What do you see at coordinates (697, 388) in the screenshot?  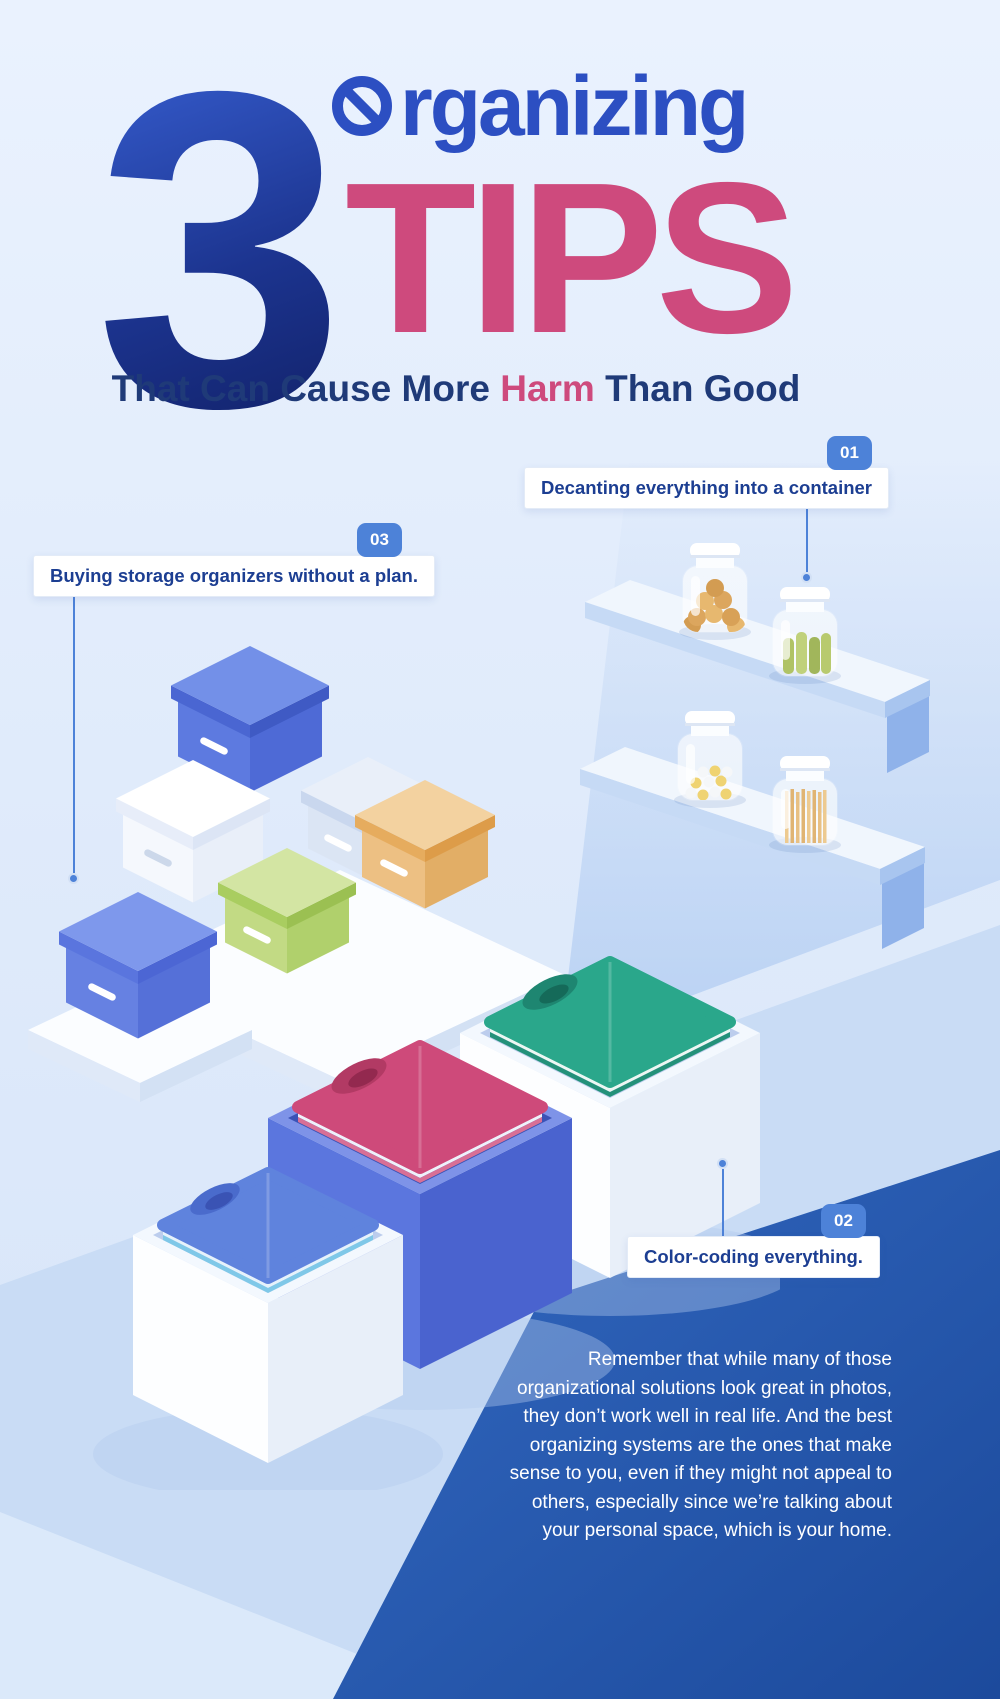 I see `subtitle-post: Than Good` at bounding box center [697, 388].